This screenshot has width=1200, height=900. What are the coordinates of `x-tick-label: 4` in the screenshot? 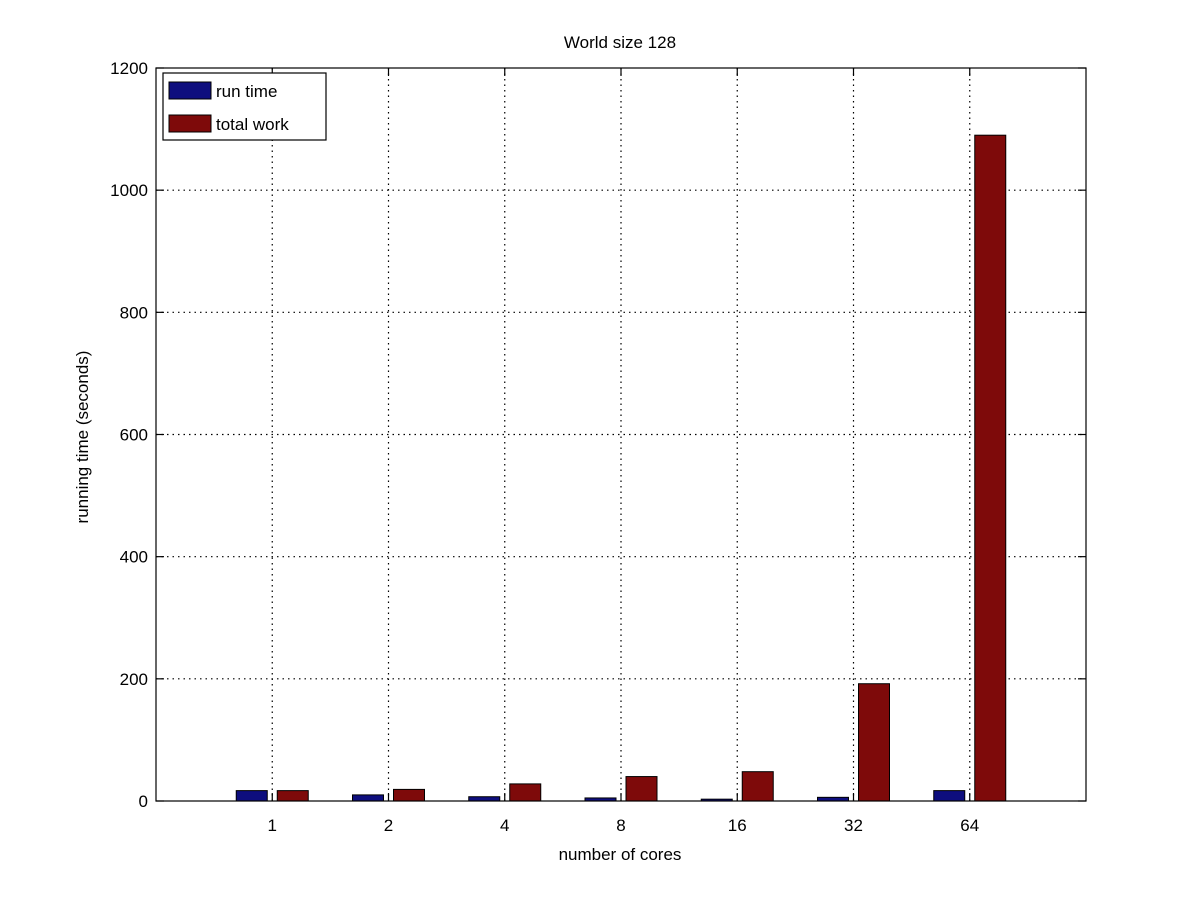 It's located at (504, 825).